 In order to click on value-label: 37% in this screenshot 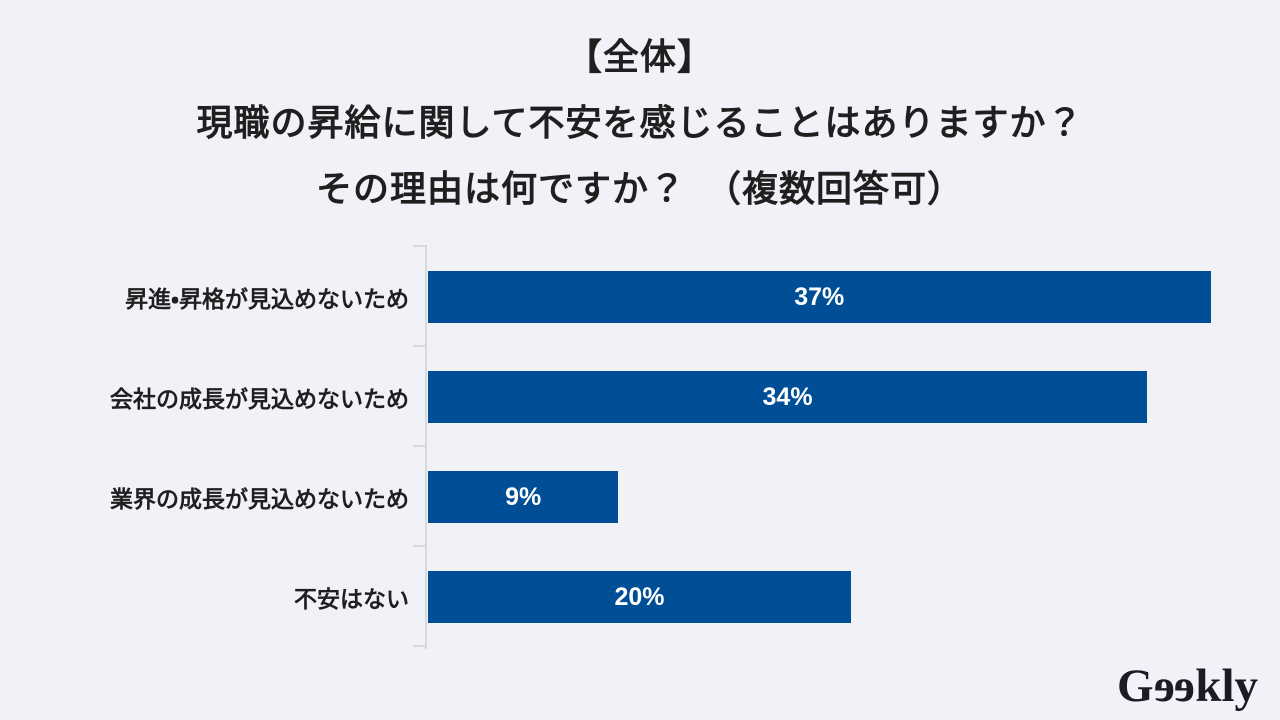, I will do `click(819, 296)`.